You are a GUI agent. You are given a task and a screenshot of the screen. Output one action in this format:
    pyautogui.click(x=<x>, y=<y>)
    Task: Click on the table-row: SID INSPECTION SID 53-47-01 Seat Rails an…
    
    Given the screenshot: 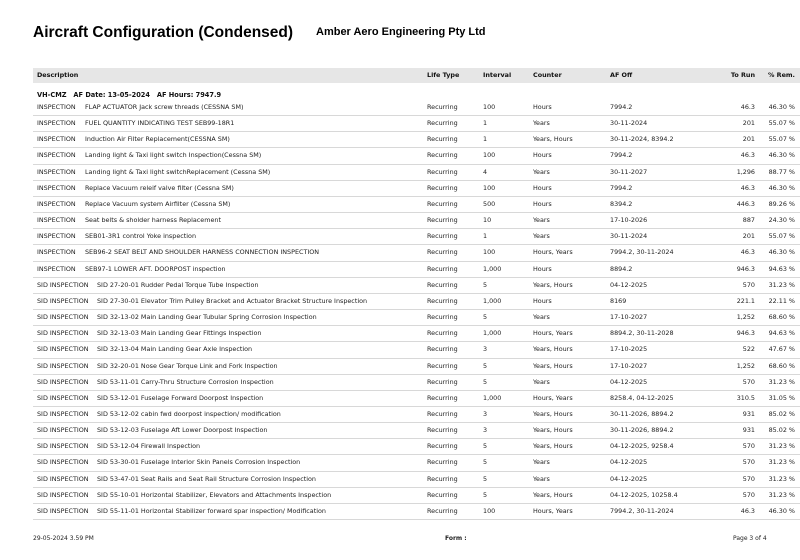 What is the action you would take?
    pyautogui.click(x=416, y=480)
    